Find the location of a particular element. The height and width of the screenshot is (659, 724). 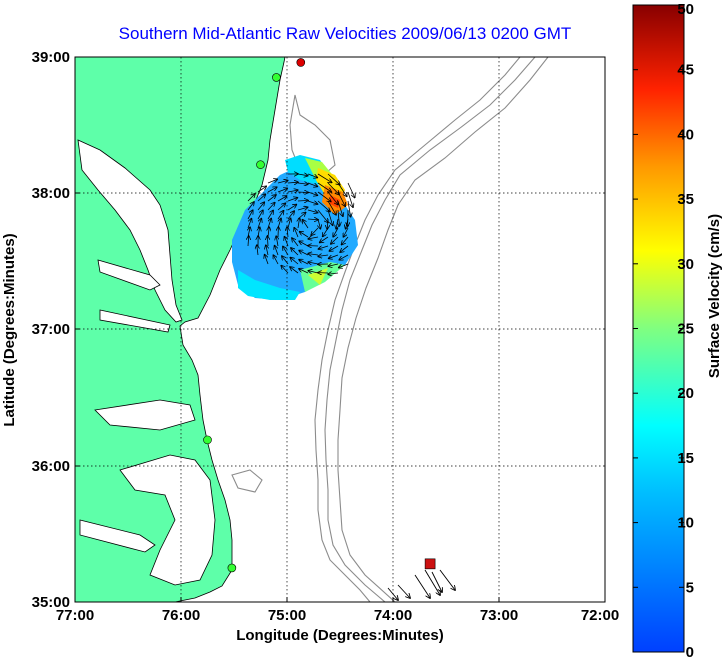

velocity-vectors is located at coordinates (301, 224).